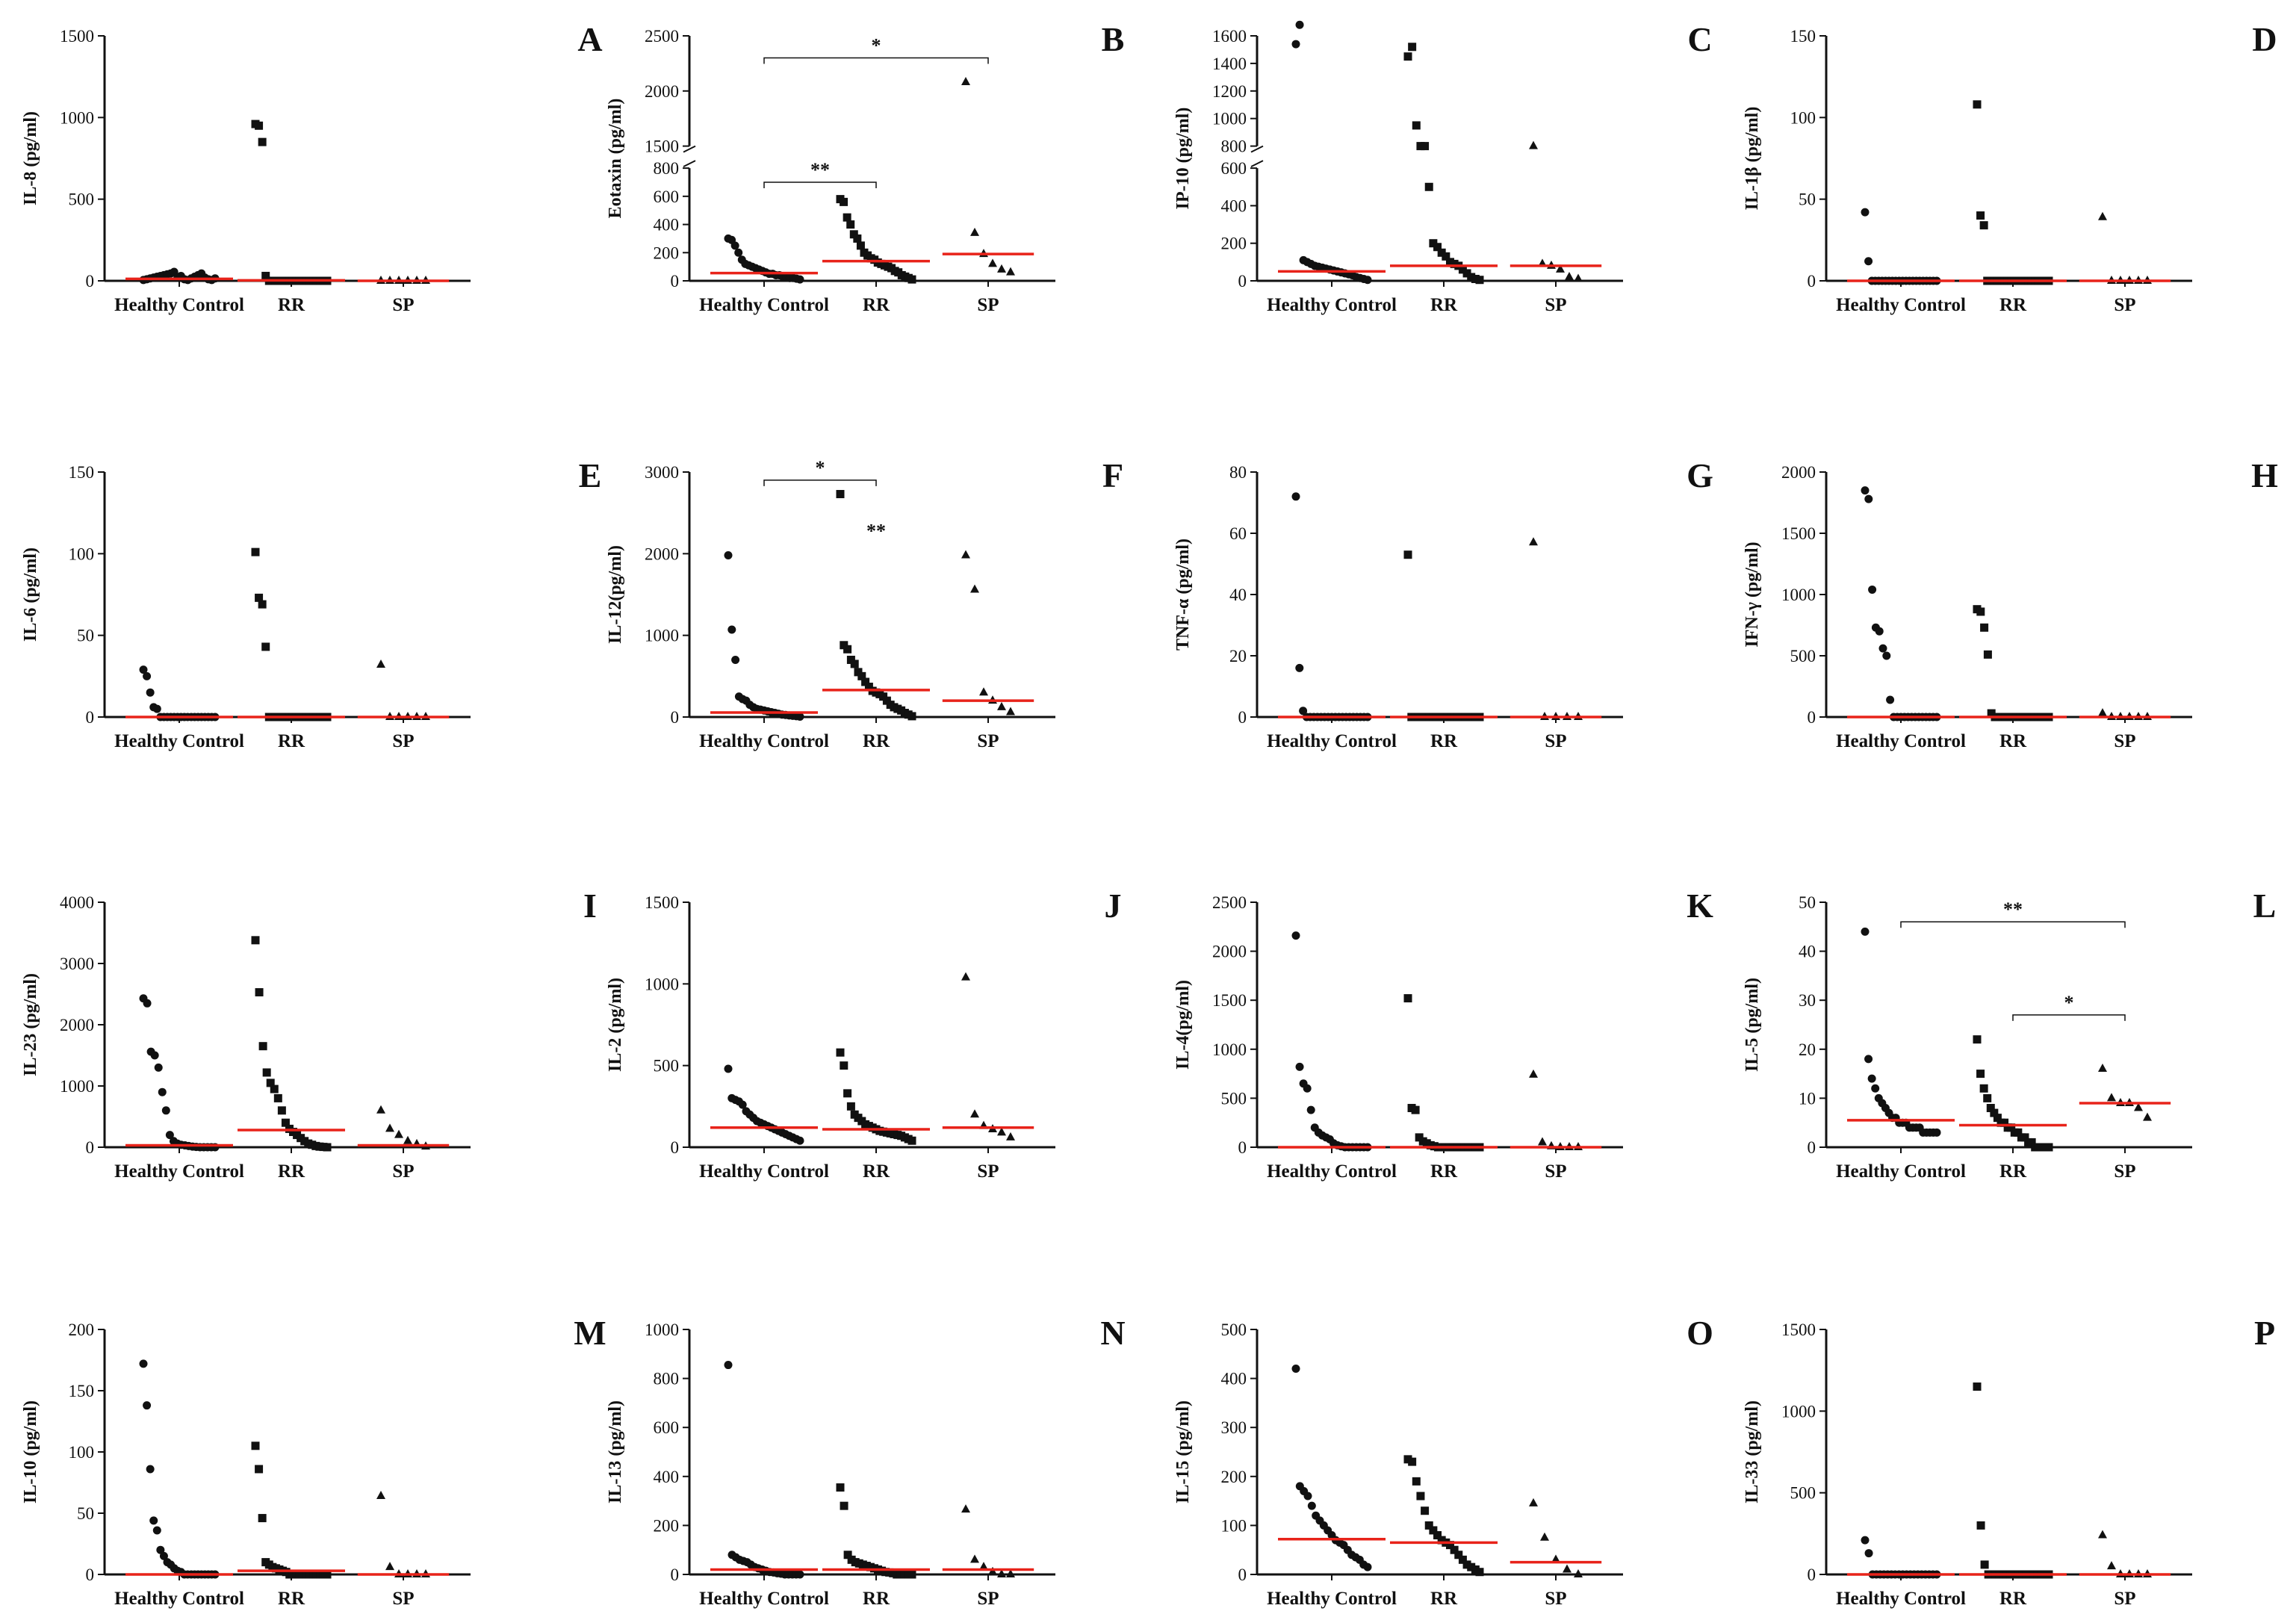 The height and width of the screenshot is (1620, 2296). I want to click on y-axis-title: IL-4(pg/ml), so click(1183, 1025).